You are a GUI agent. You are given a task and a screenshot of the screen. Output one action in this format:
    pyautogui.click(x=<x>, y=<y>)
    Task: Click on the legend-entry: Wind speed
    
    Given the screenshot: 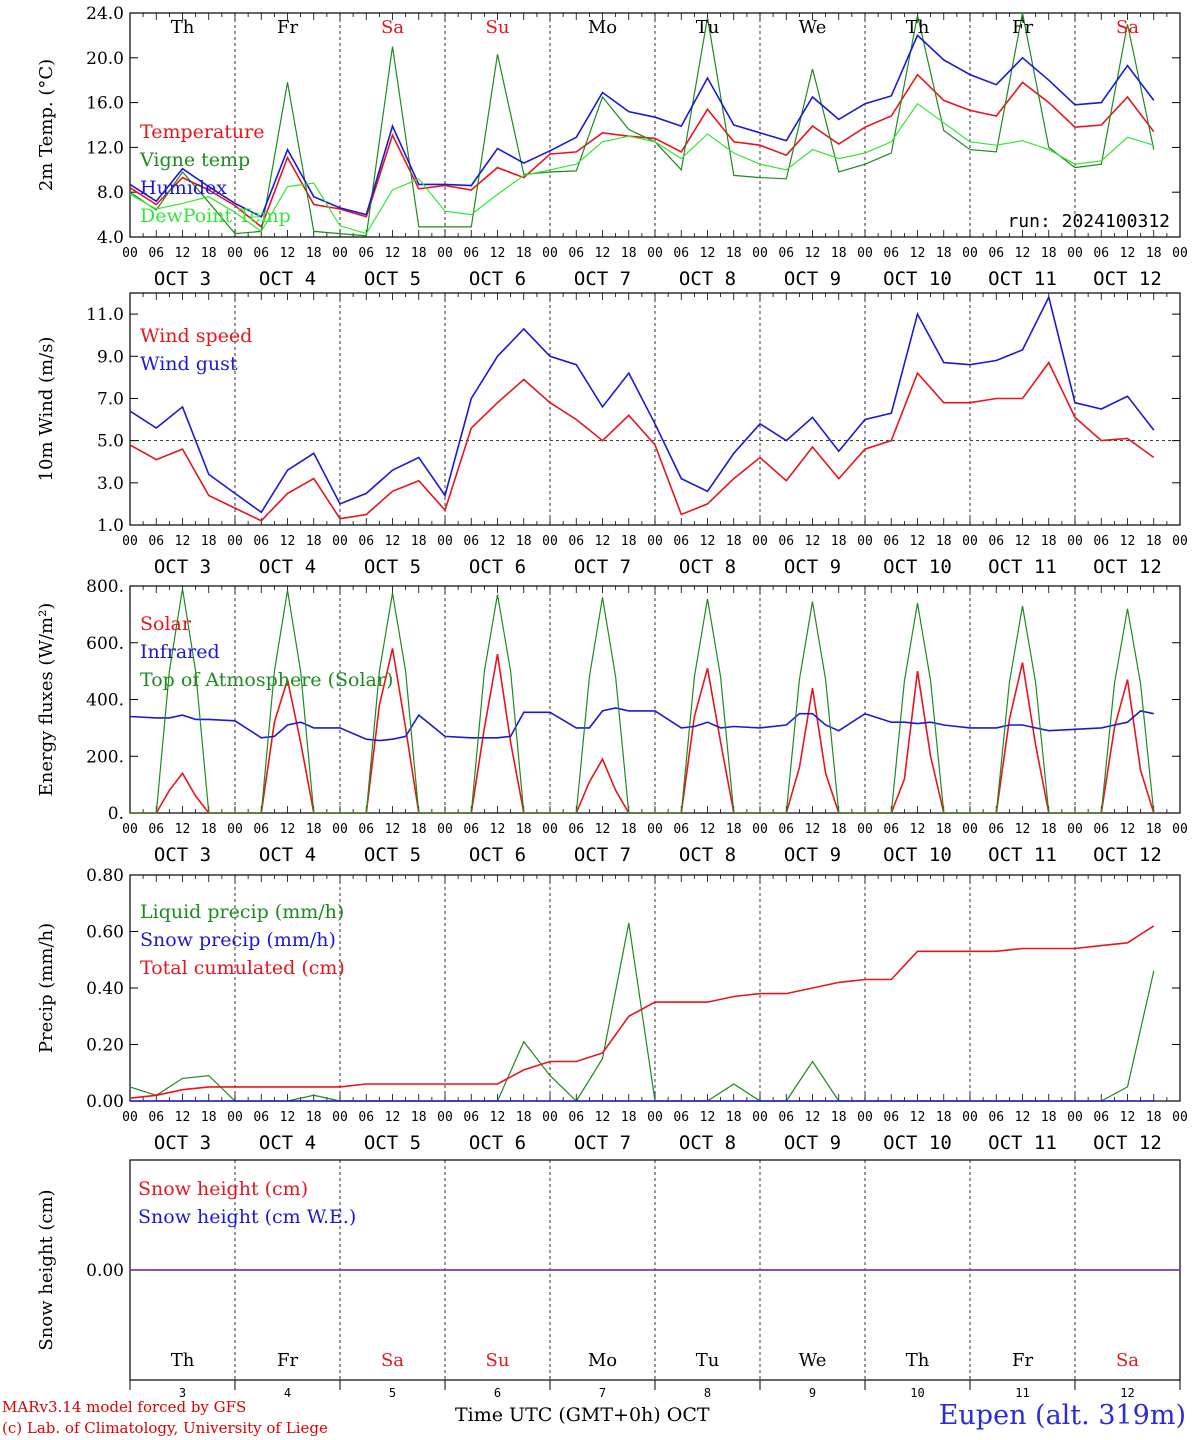 What is the action you would take?
    pyautogui.click(x=196, y=336)
    